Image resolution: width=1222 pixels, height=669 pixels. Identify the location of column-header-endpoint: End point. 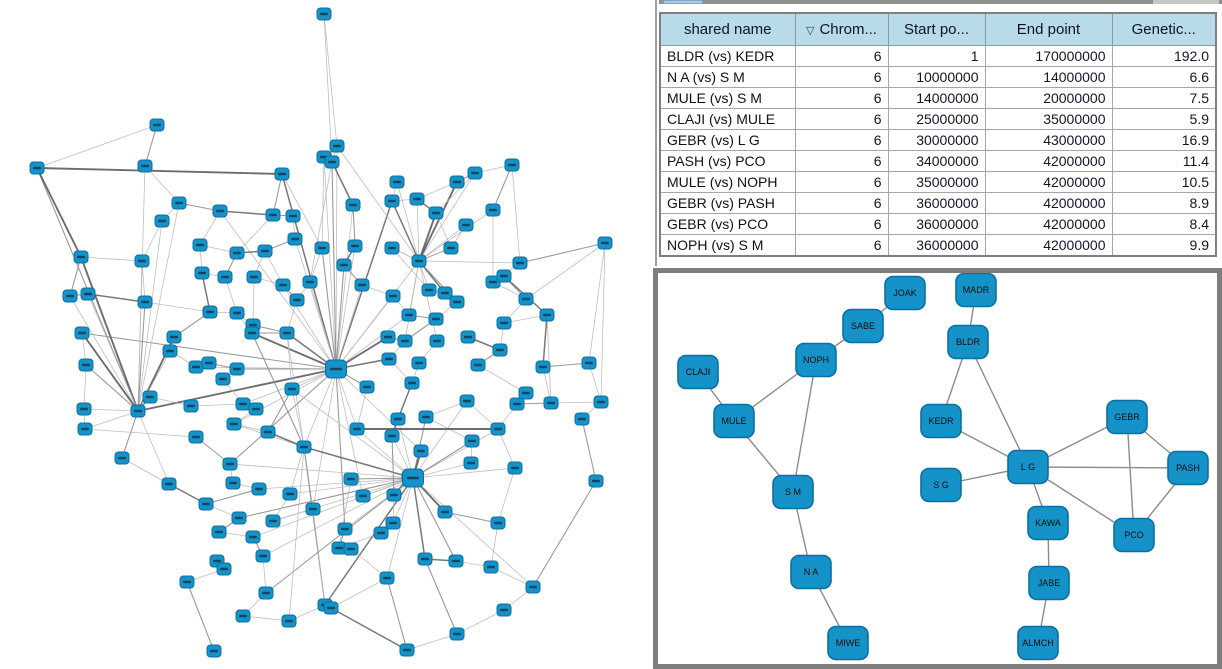
(1048, 29).